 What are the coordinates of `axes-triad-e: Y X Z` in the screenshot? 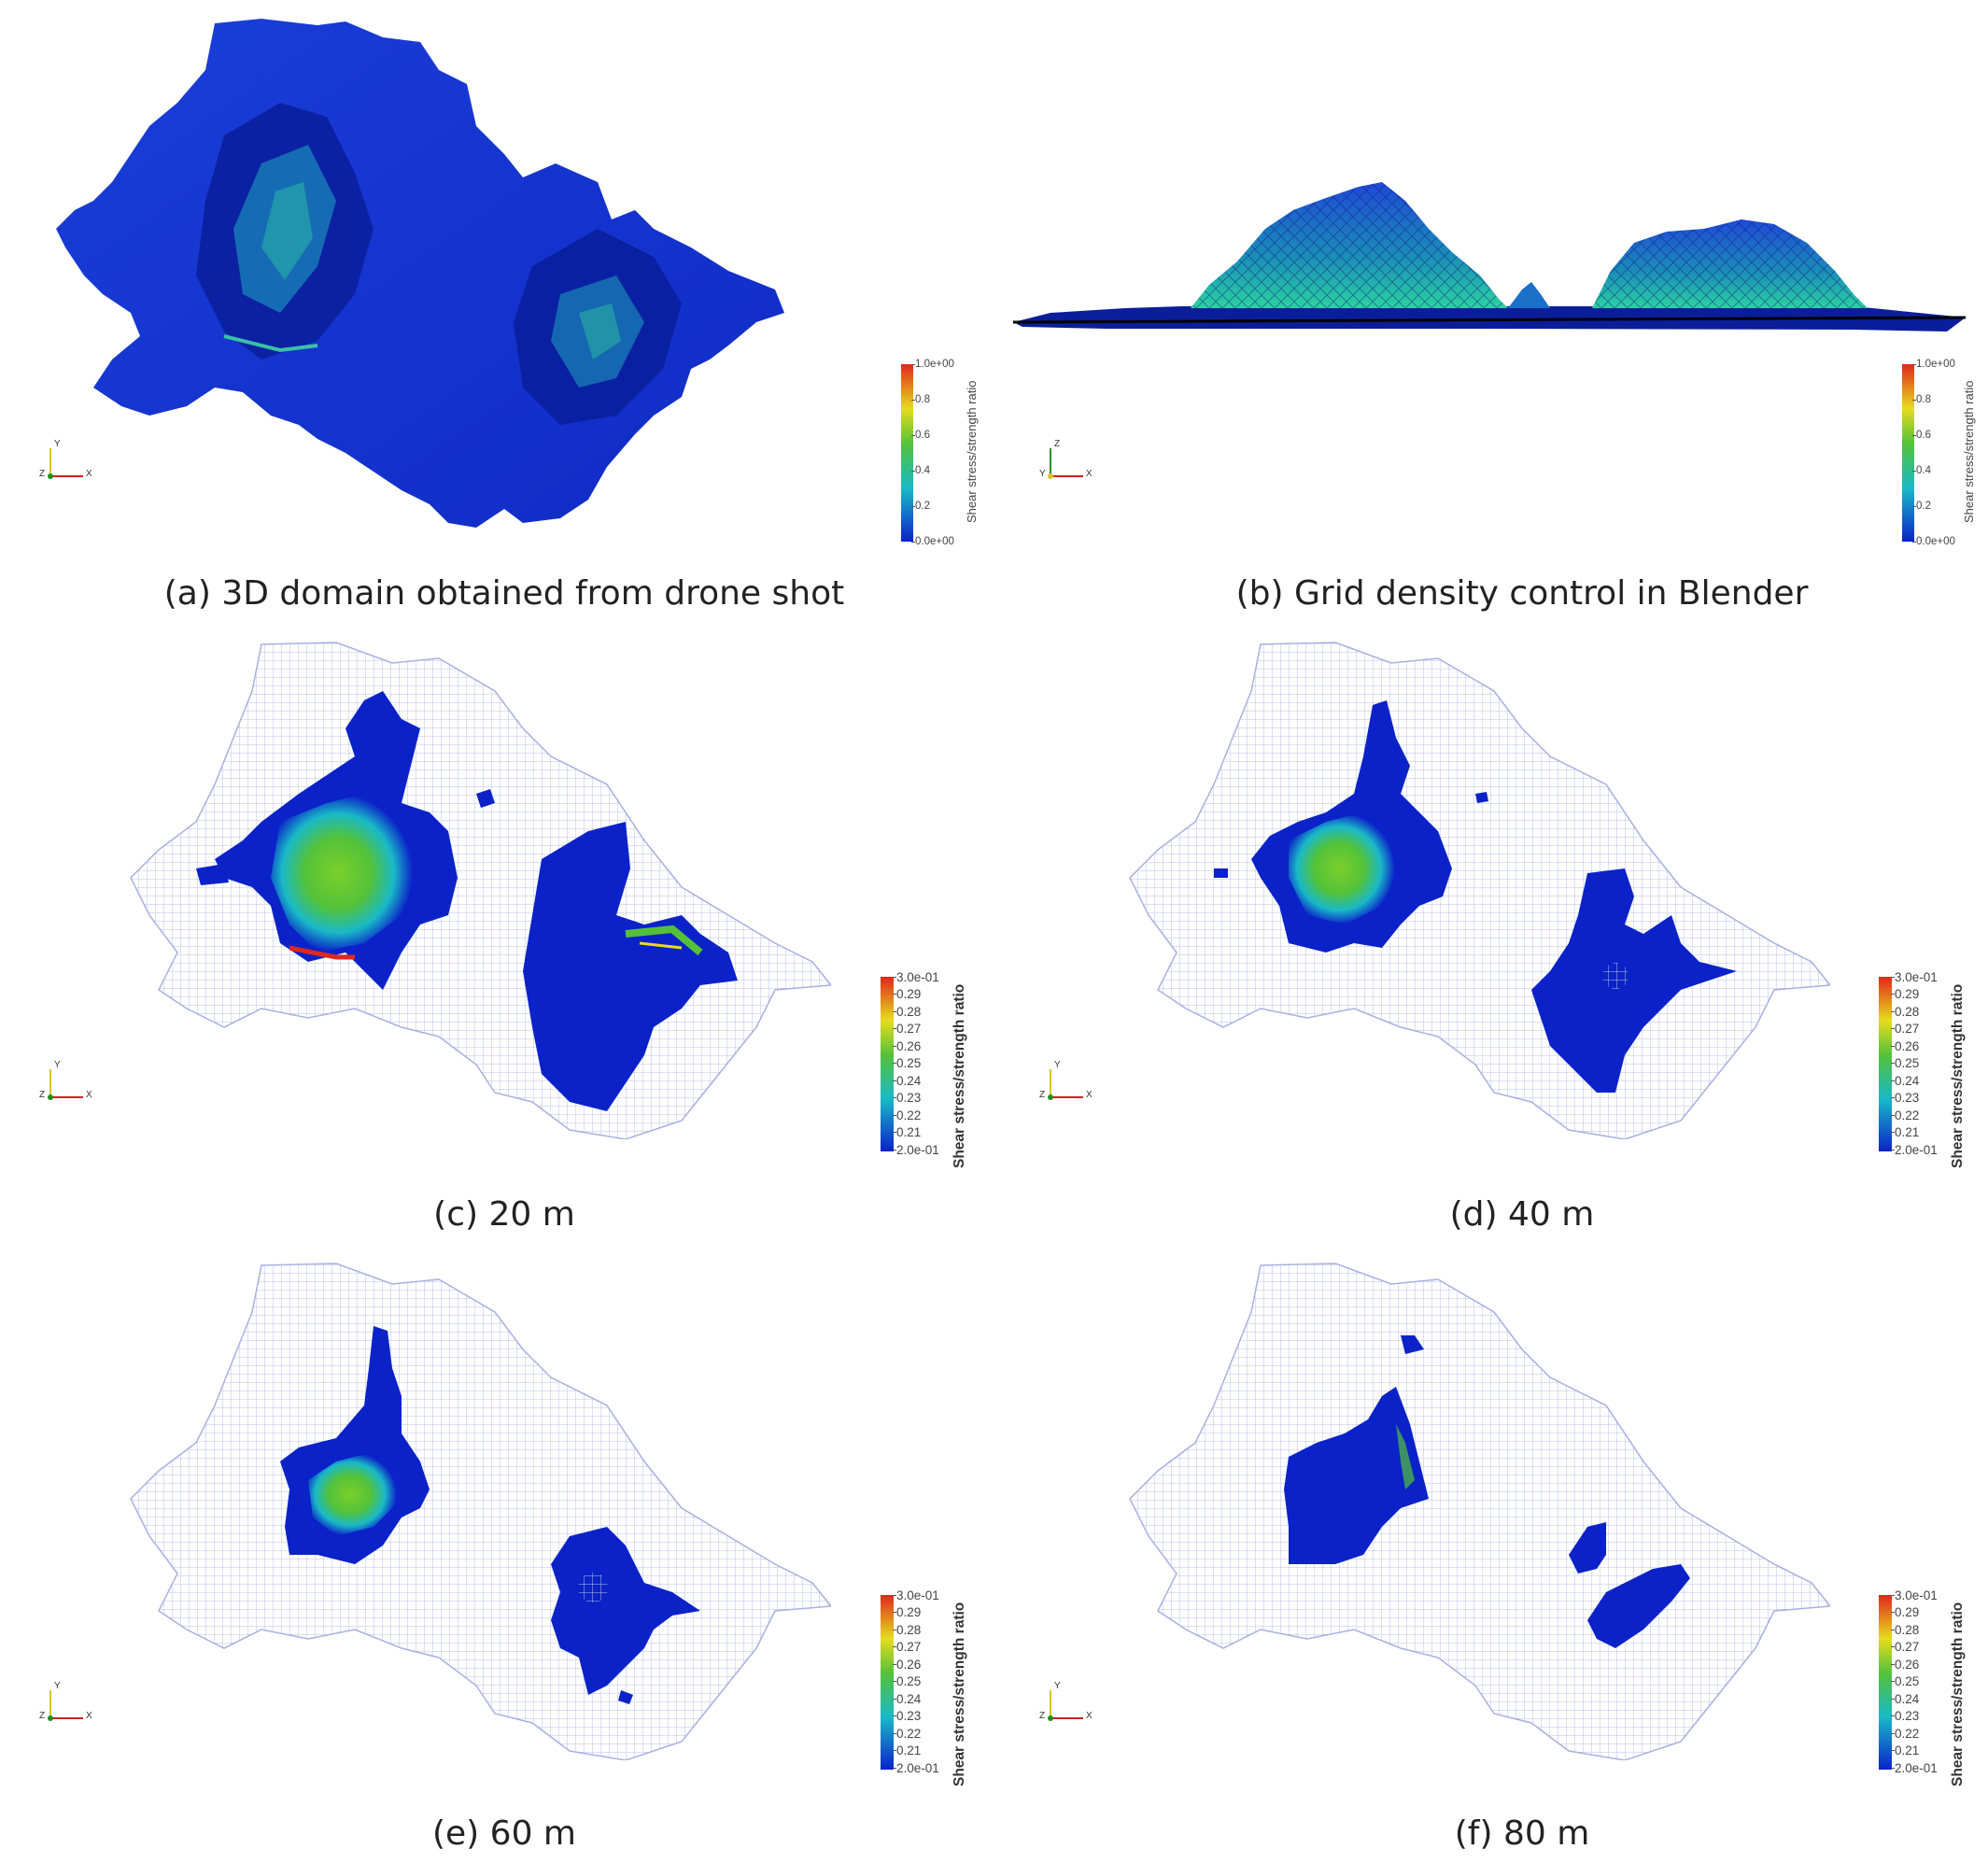 It's located at (68, 1705).